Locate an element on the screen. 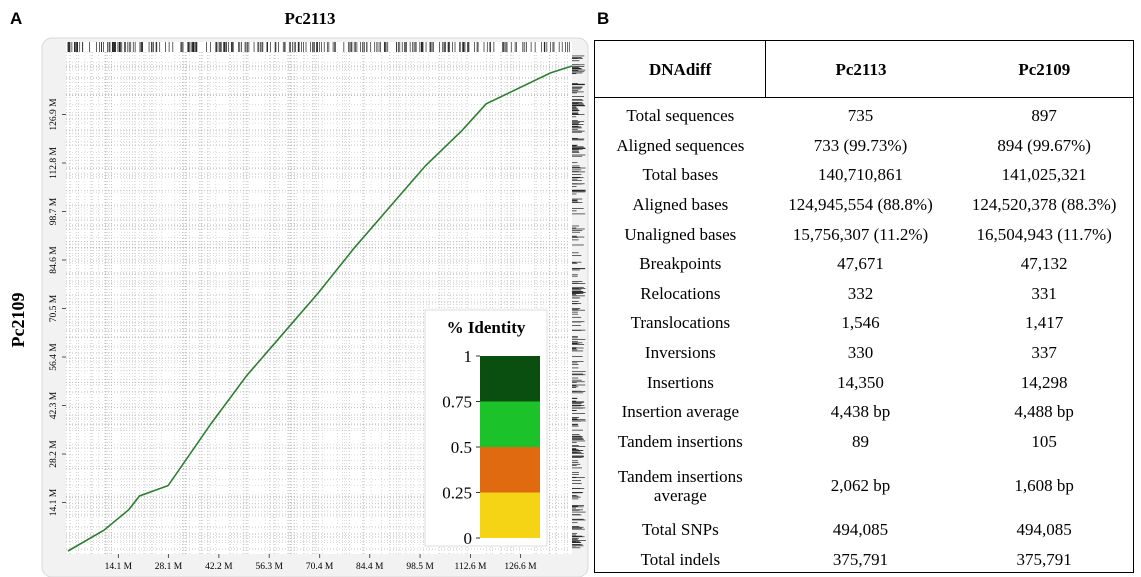 This screenshot has height=577, width=1141. table-cell: Breakpoints is located at coordinates (680, 264).